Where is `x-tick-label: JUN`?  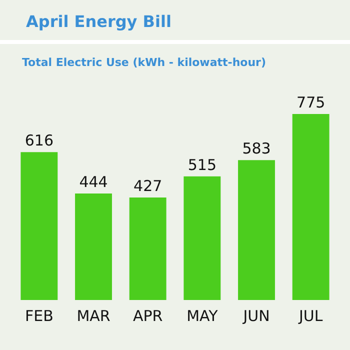
x-tick-label: JUN is located at coordinates (256, 315).